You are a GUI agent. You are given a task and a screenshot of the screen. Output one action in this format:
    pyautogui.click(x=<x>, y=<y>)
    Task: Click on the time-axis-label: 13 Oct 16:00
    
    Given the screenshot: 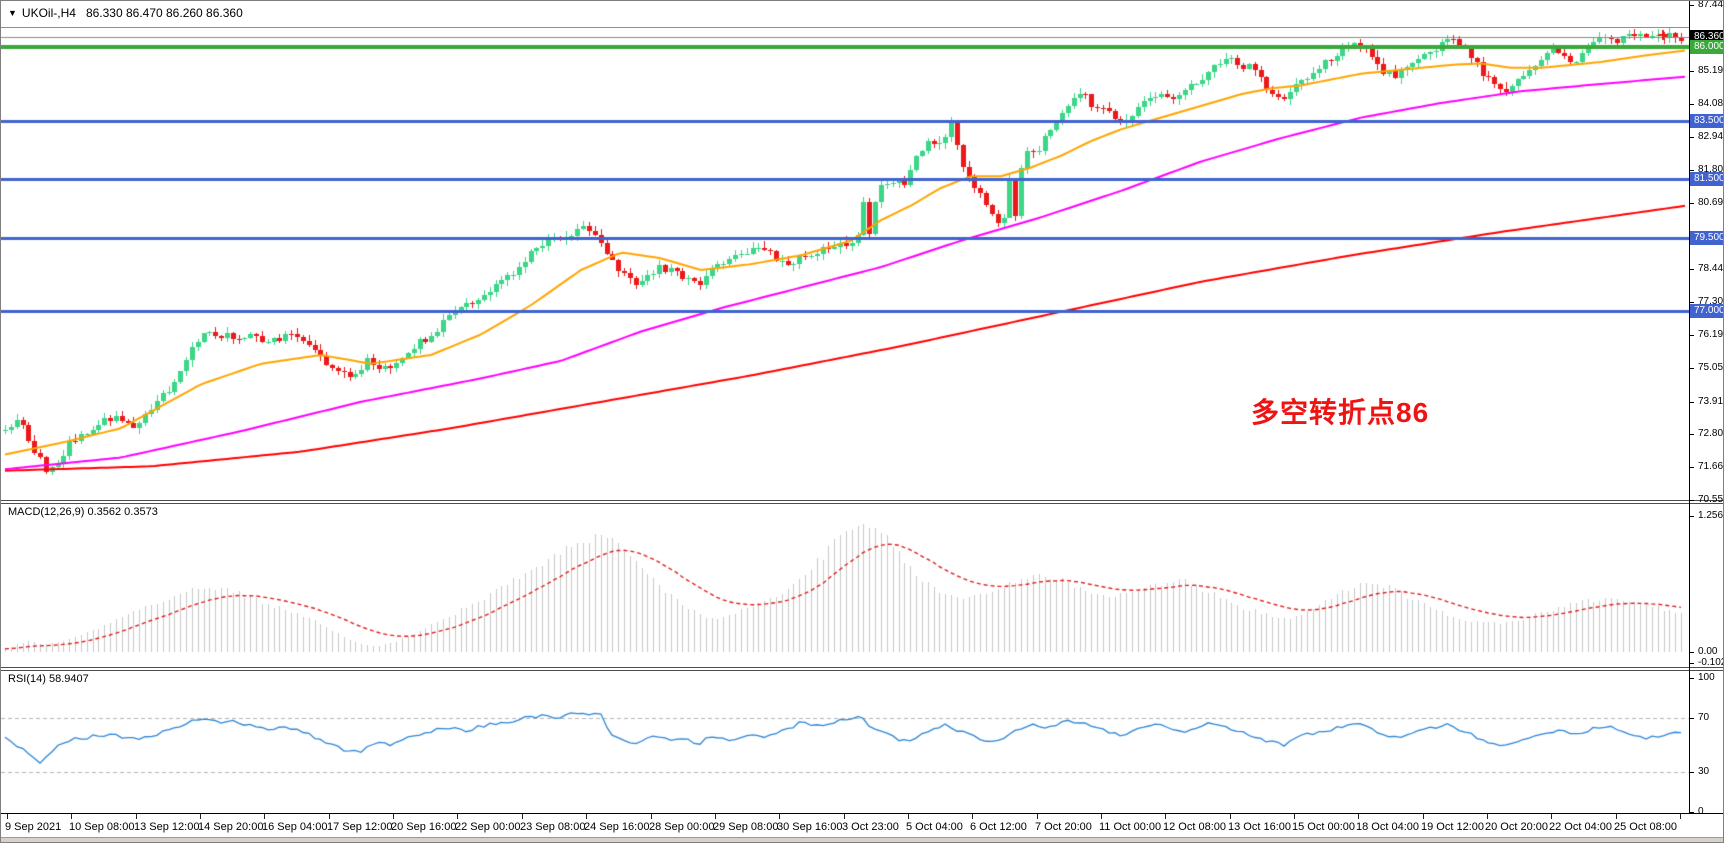 What is the action you would take?
    pyautogui.click(x=1259, y=827)
    